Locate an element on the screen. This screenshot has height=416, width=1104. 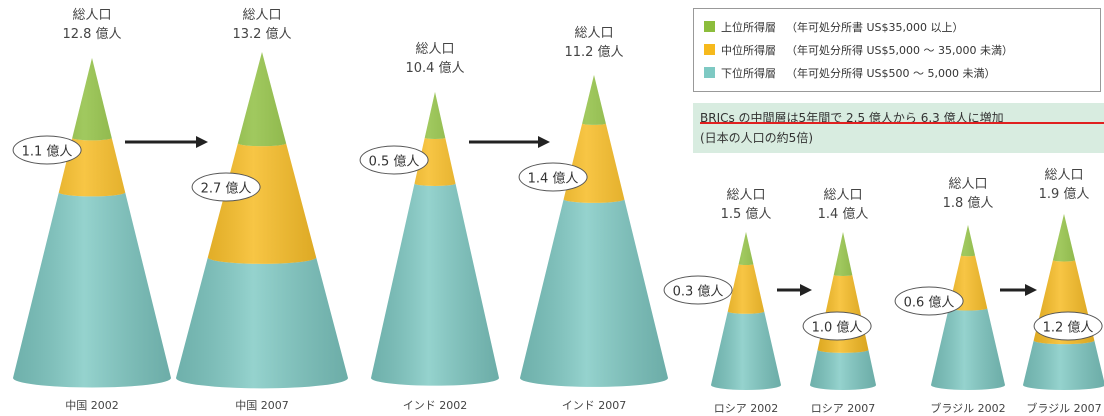
total-population-label: 総人口 12.8 億人 is located at coordinates (91, 25).